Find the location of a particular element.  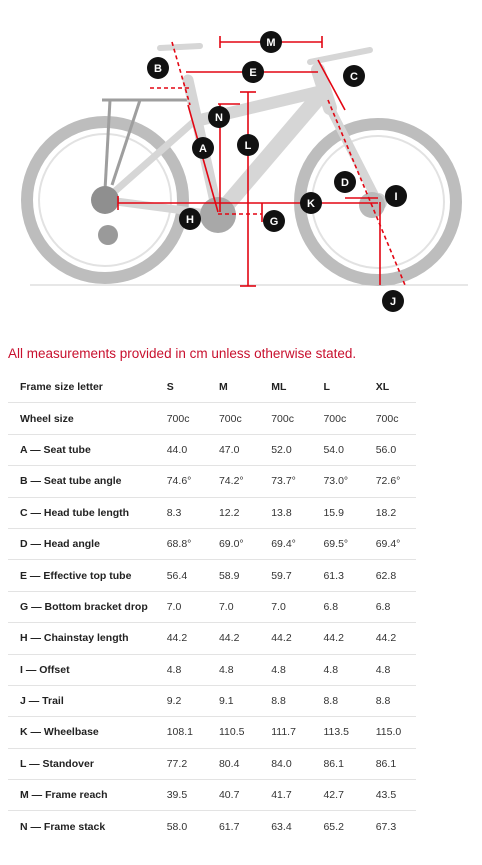

svg-text: M is located at coordinates (270, 43).